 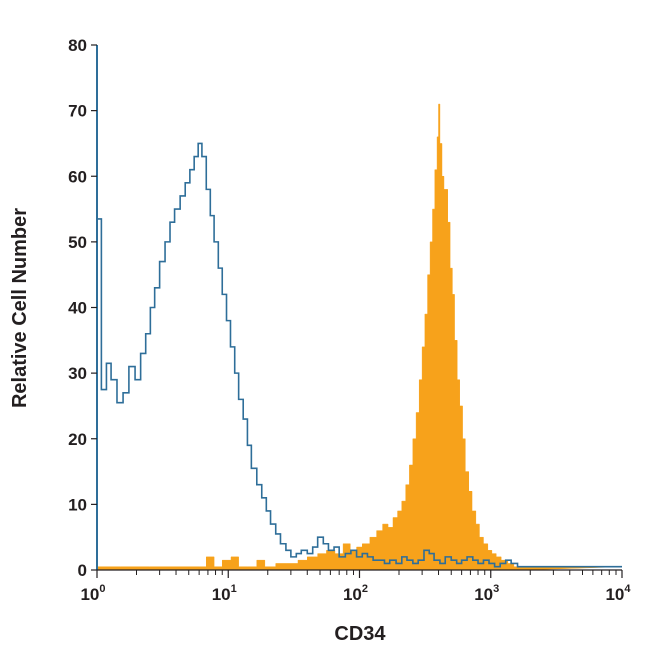 I want to click on x-tick-label: 10¹, so click(x=224, y=593).